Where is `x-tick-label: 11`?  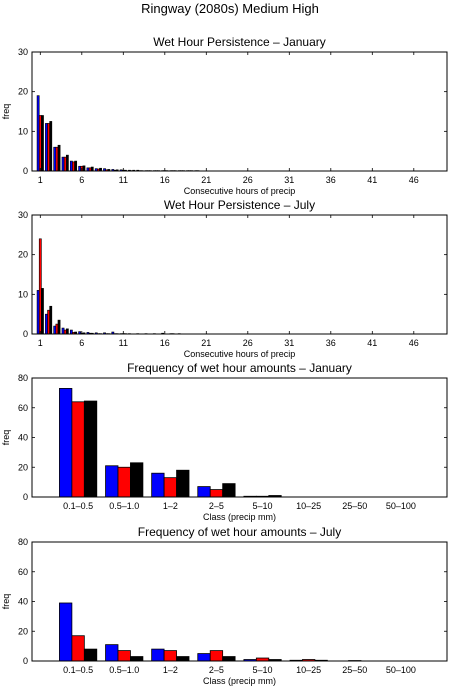
x-tick-label: 11 is located at coordinates (123, 343).